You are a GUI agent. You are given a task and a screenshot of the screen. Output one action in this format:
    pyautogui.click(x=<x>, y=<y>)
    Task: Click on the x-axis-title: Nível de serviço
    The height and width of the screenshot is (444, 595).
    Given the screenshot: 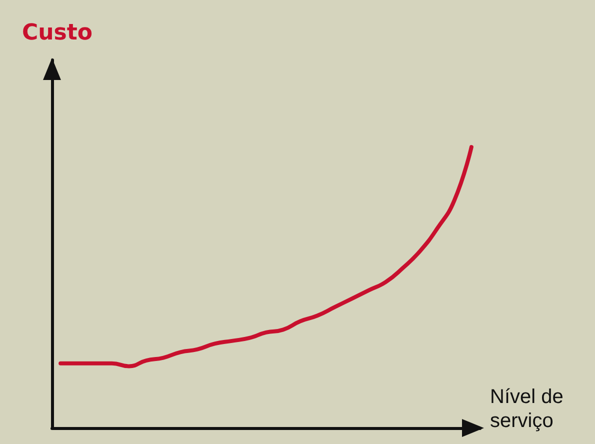 What is the action you would take?
    pyautogui.click(x=527, y=409)
    